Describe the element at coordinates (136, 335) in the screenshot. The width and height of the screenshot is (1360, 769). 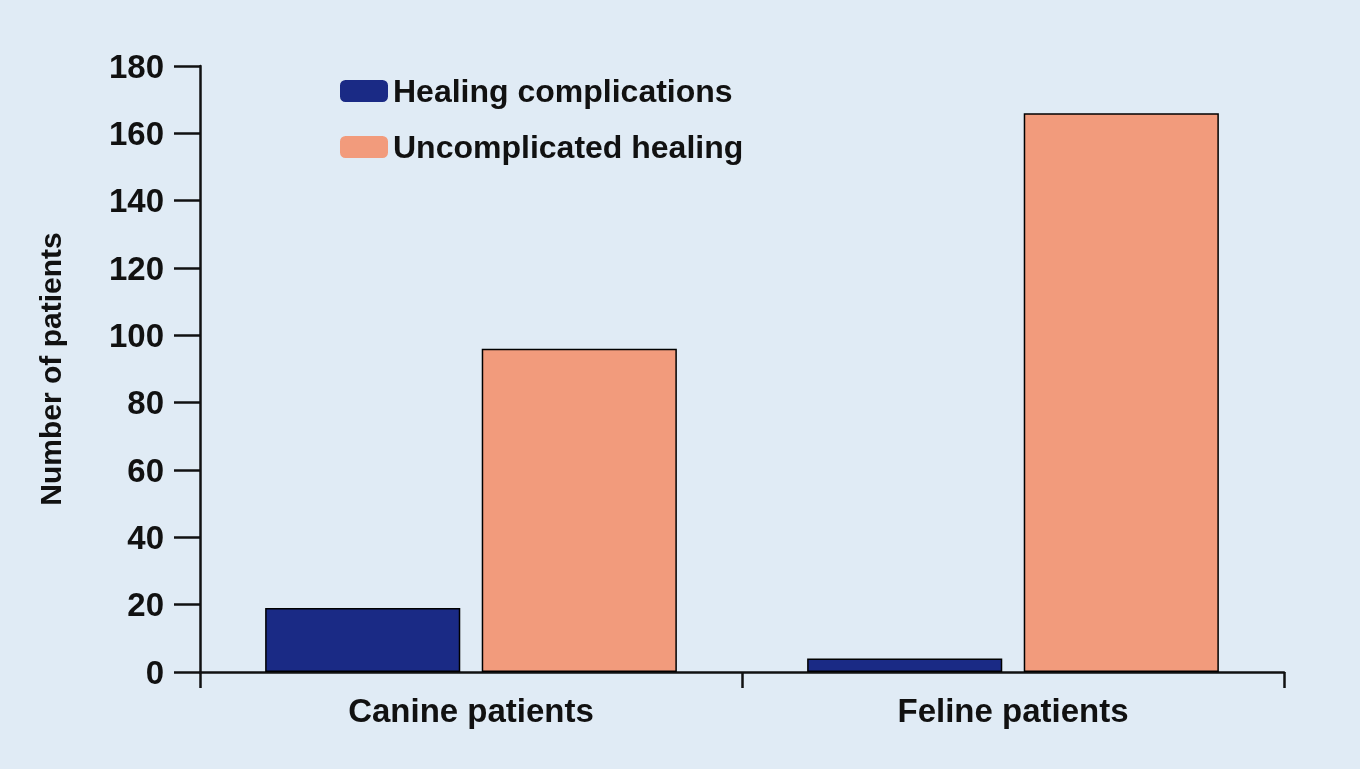
I see `y-tick-label: 100` at that location.